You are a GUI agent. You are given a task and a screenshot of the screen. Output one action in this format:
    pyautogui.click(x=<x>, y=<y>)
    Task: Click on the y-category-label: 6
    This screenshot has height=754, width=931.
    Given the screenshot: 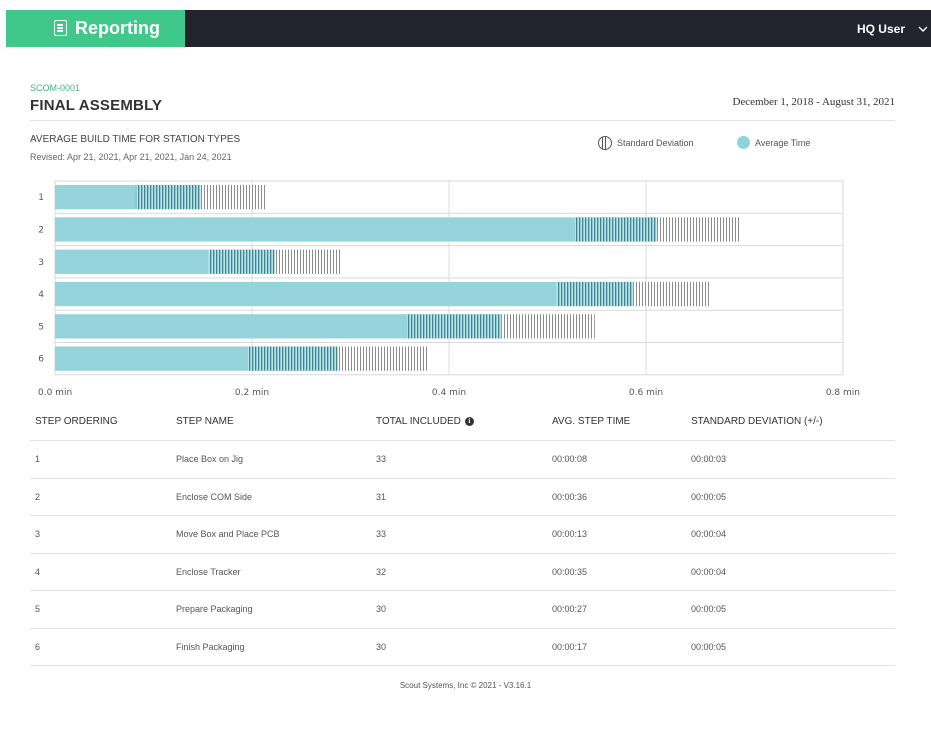 What is the action you would take?
    pyautogui.click(x=41, y=360)
    